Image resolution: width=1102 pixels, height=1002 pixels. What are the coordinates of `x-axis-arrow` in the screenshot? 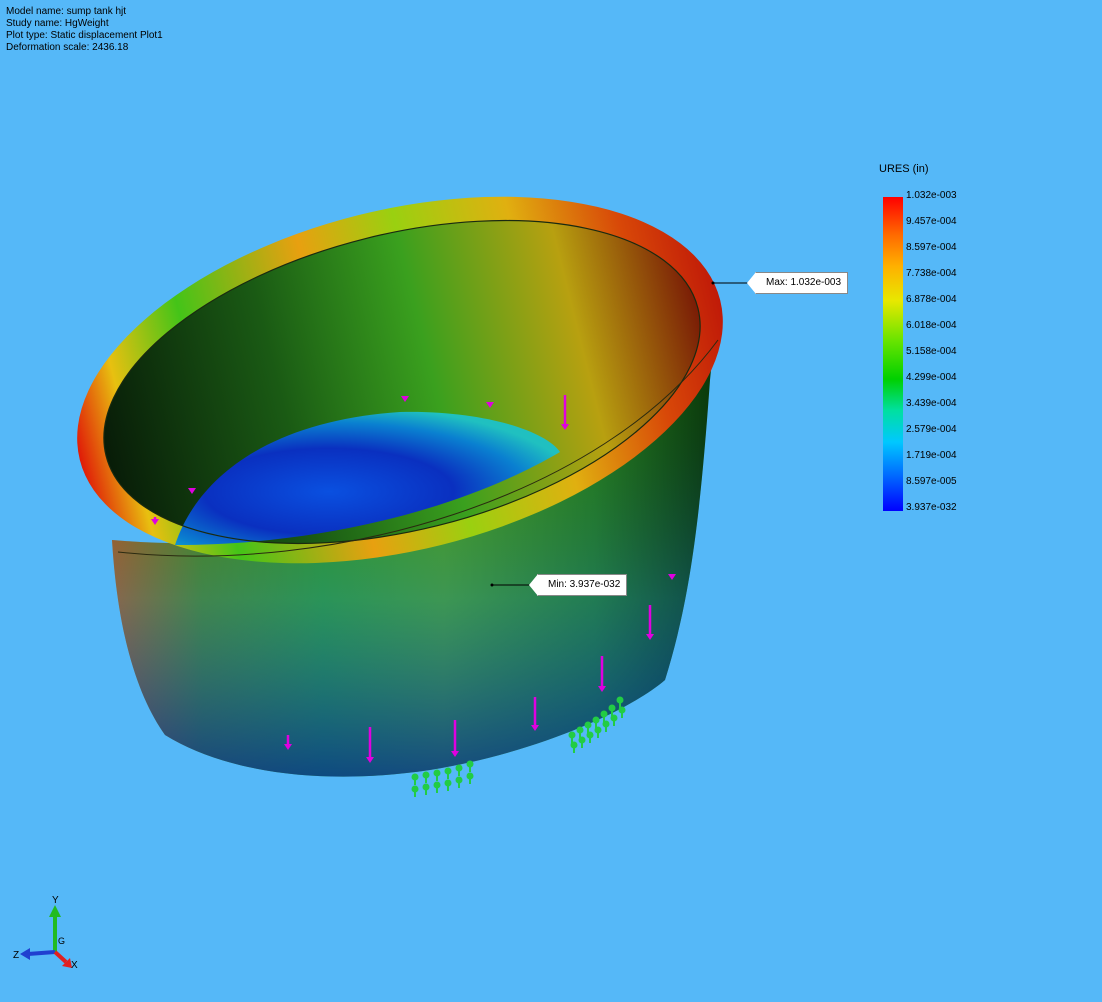 It's located at (60, 957).